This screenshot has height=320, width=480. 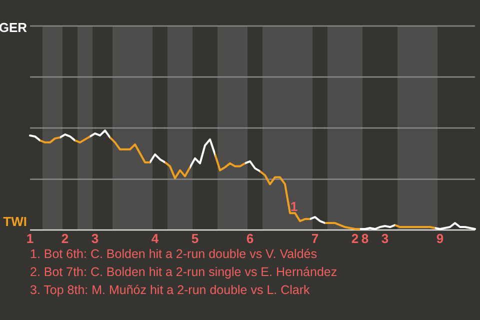 I want to click on text: 2. Bot 7th: C. Bolden hit a 2-run single vs E. Hernández, so click(x=184, y=272).